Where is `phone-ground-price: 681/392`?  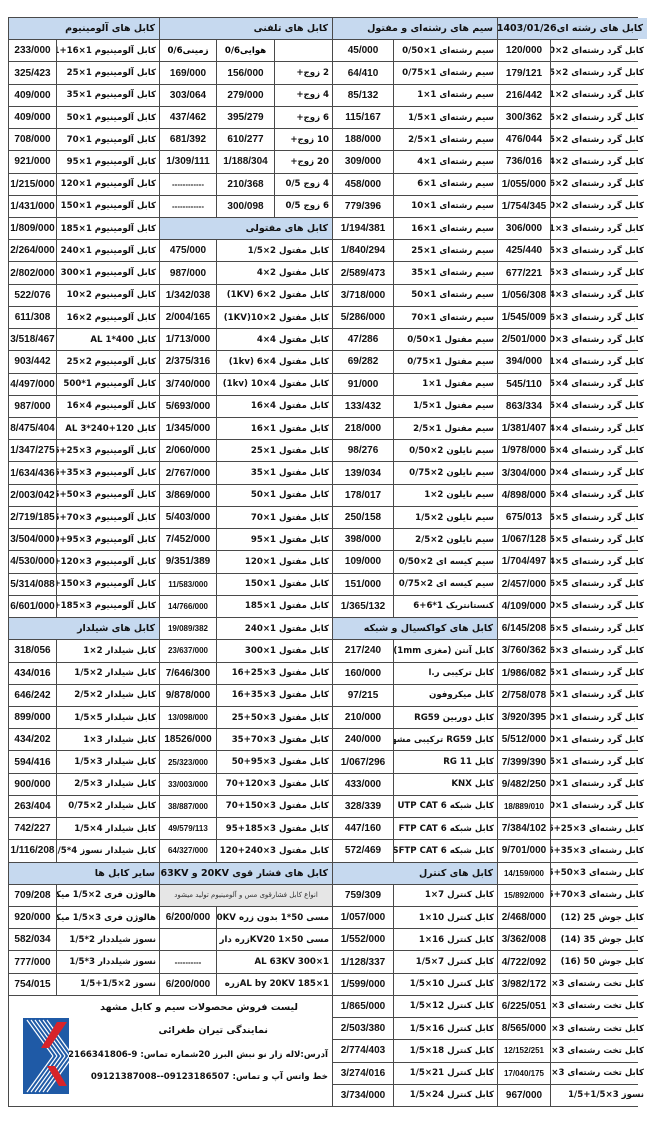
phone-ground-price: 681/392 is located at coordinates (188, 140).